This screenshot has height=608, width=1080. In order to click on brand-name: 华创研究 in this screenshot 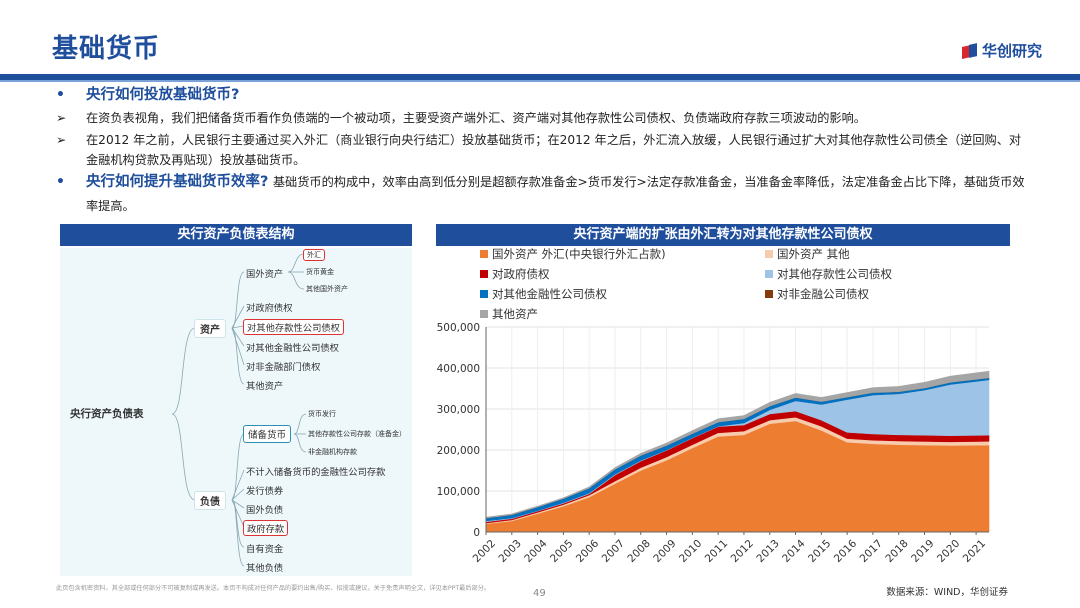, I will do `click(1011, 51)`.